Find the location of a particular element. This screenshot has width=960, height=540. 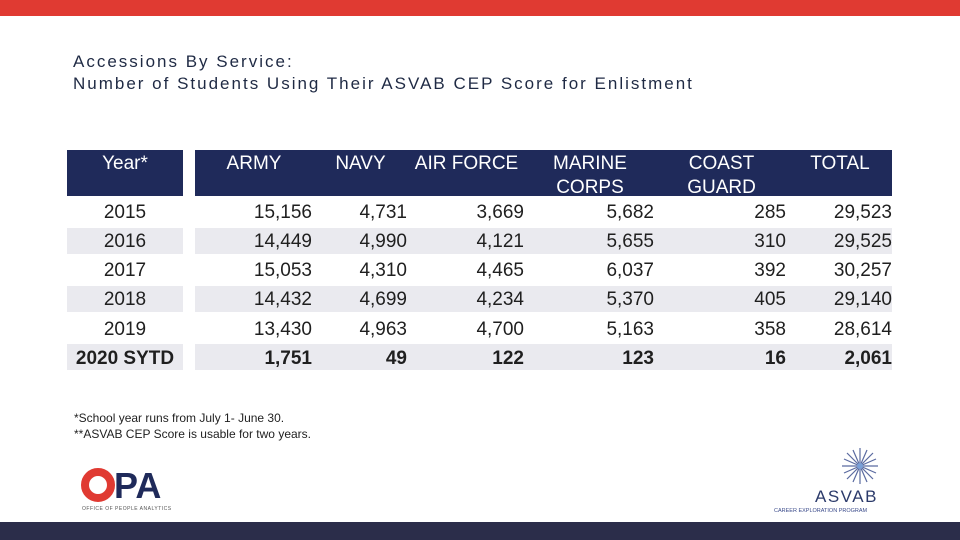

header-coast-guard: COAST GUARD is located at coordinates (721, 174).